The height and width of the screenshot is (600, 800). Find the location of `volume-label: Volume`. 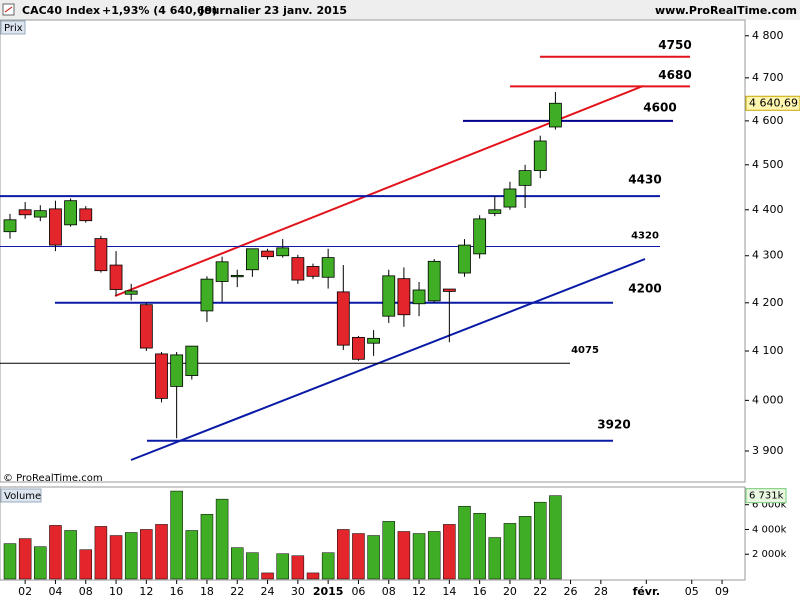

volume-label: Volume is located at coordinates (22, 496).